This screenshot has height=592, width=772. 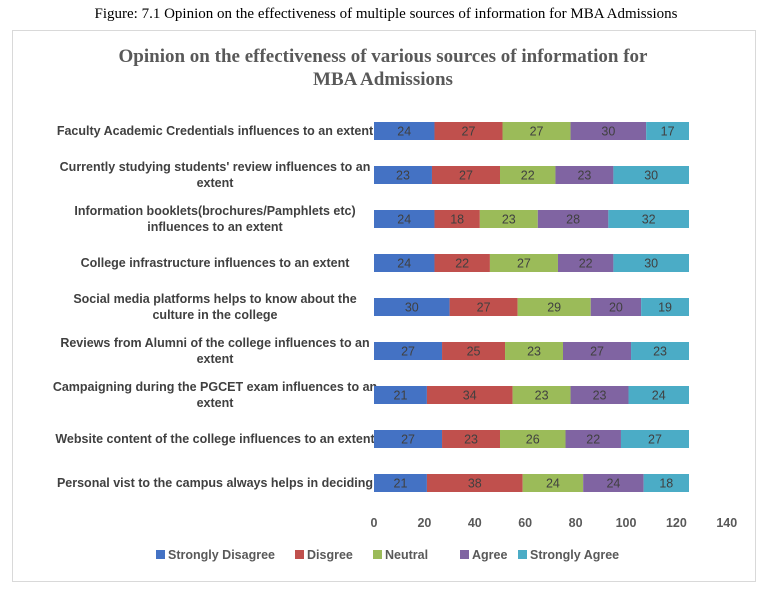 I want to click on data-label: 34, so click(x=470, y=396).